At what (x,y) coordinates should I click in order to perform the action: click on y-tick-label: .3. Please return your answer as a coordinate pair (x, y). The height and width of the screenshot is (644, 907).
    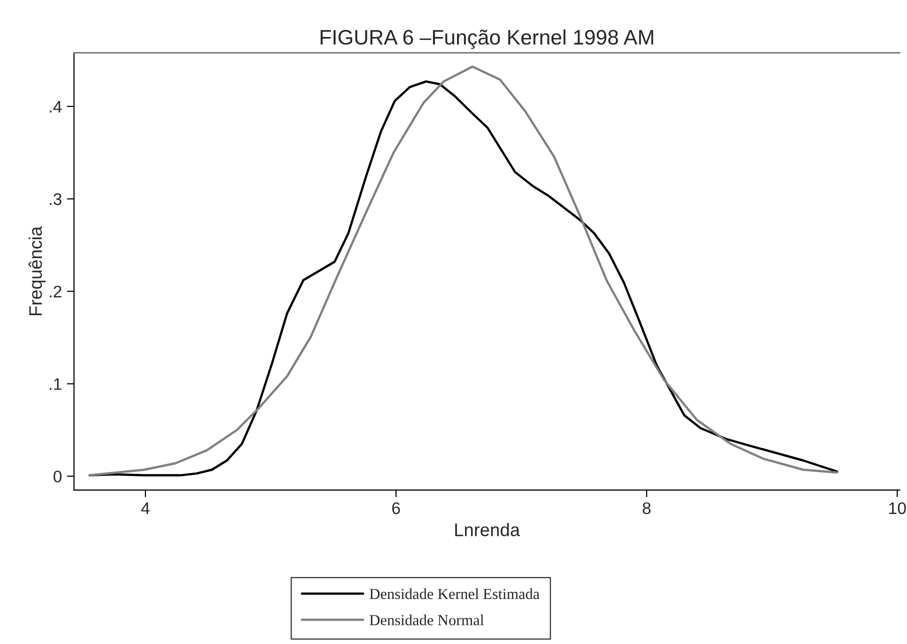
    Looking at the image, I should click on (56, 199).